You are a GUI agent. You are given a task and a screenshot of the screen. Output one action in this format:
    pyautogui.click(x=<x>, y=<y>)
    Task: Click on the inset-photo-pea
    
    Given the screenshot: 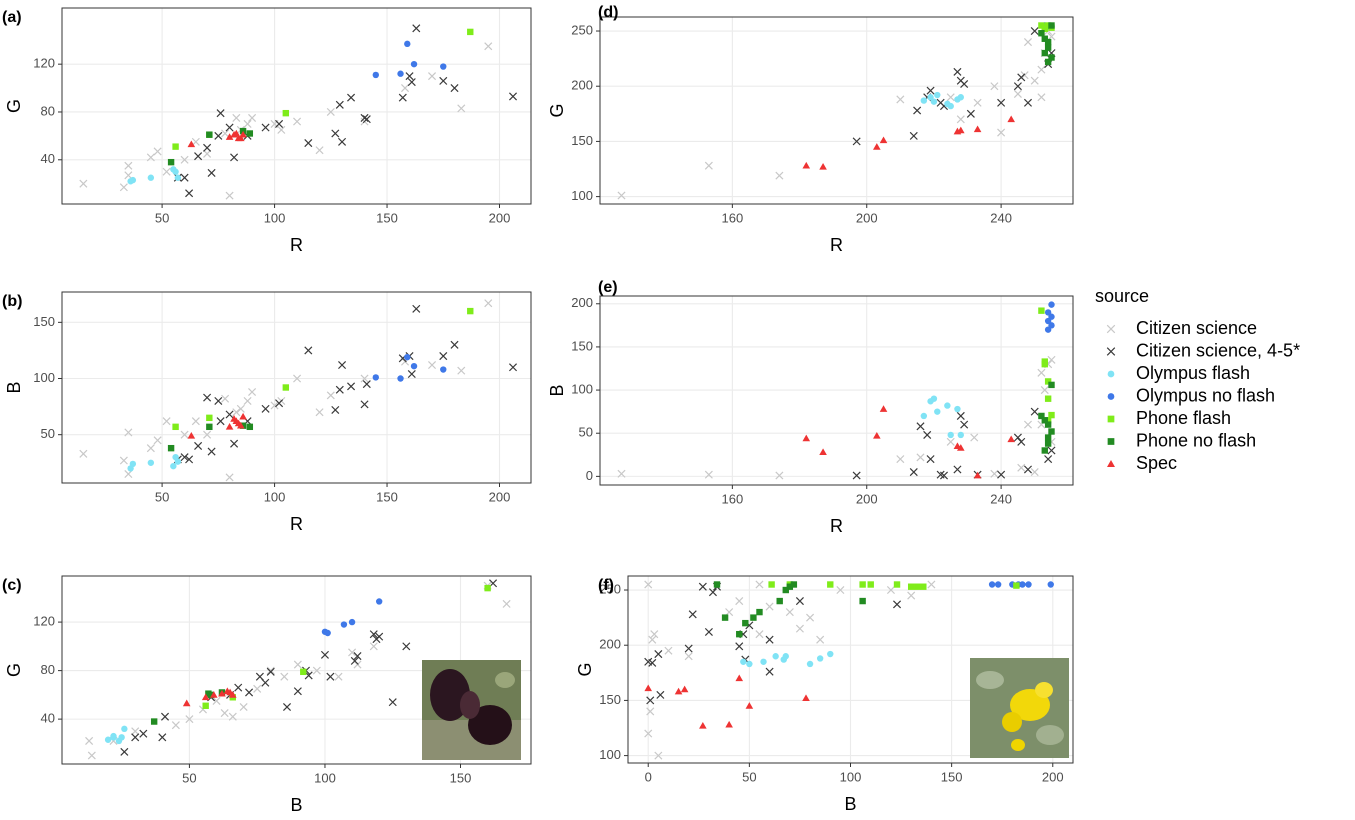 What is the action you would take?
    pyautogui.click(x=471, y=710)
    